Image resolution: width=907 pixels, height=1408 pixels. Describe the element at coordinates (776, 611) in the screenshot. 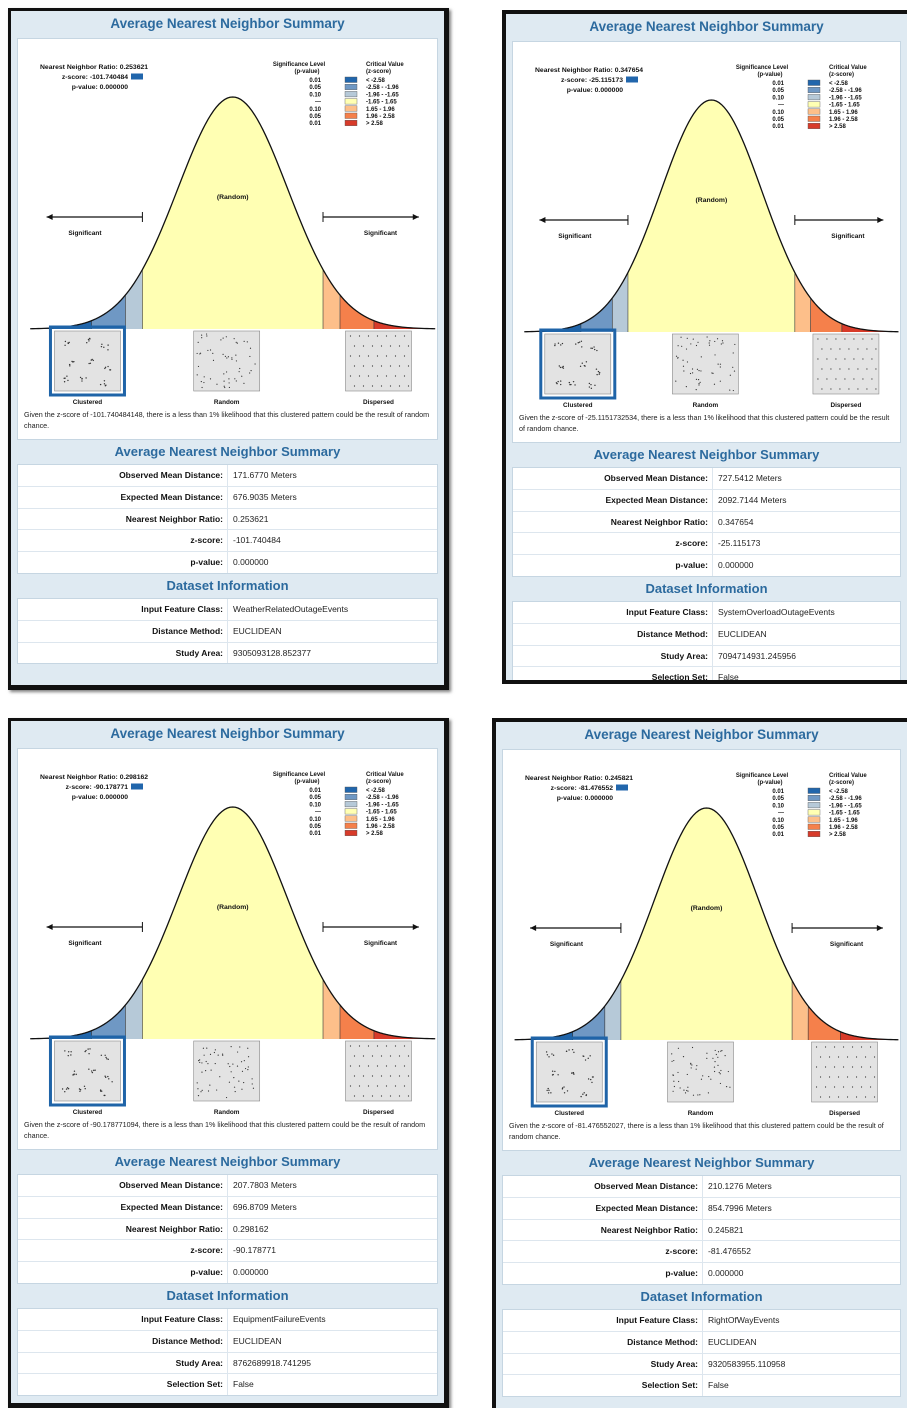

I see `dataset-value: SystemOverloadOutageEvents` at that location.